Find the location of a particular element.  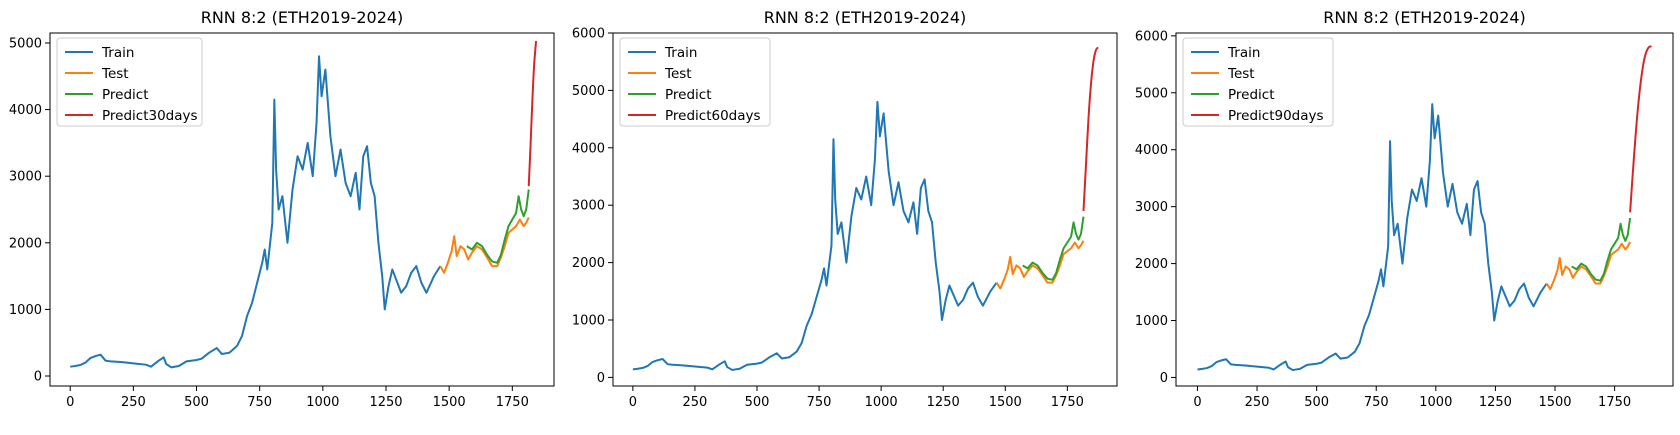

series-line-predict90days is located at coordinates (1641, 129).